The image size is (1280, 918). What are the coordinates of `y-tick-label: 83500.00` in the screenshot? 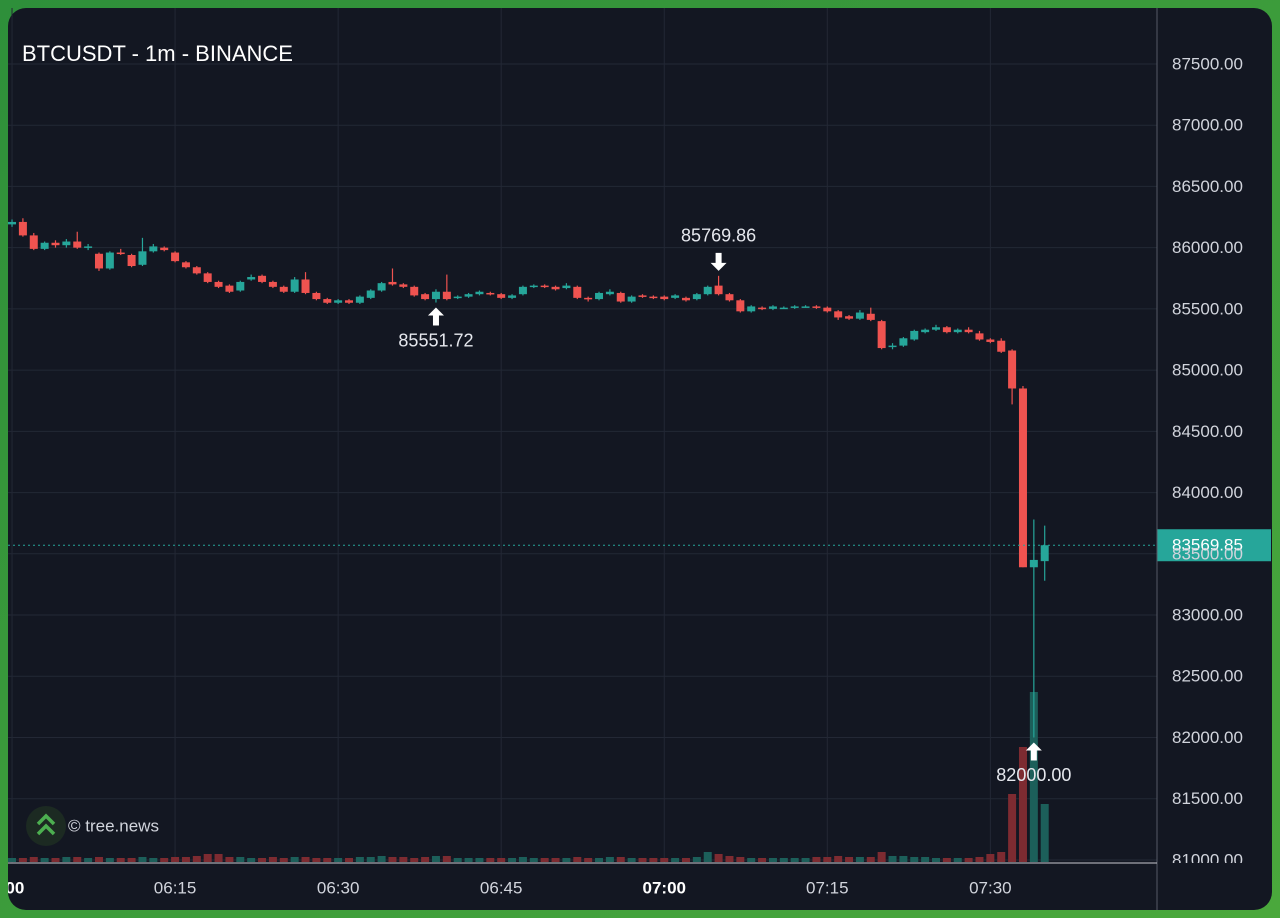 It's located at (1207, 553).